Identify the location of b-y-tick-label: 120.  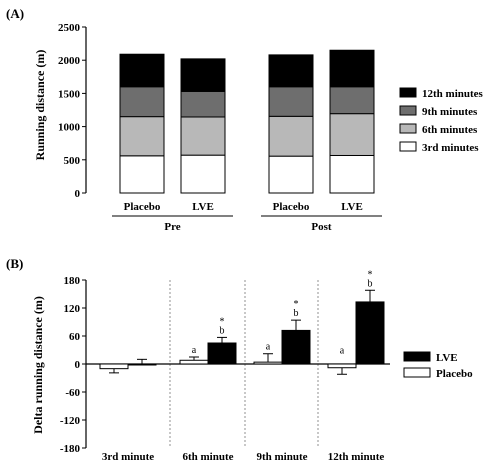
(72, 309).